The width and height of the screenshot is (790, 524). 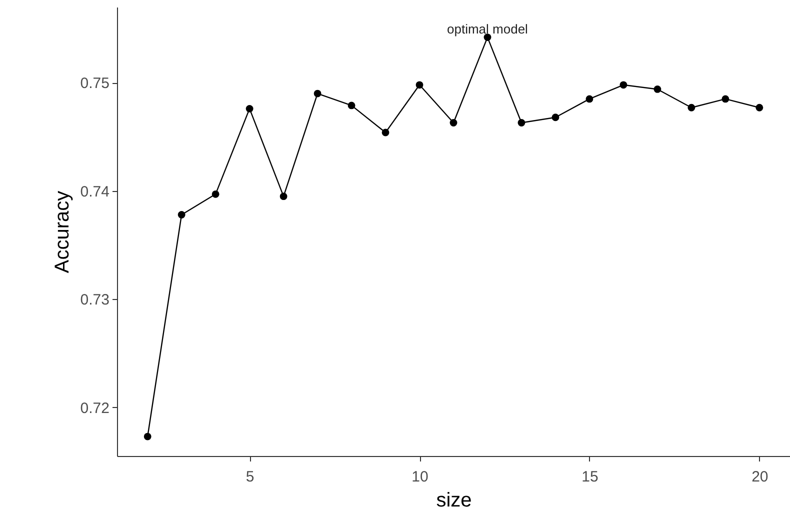 I want to click on x-tick-label: 20, so click(x=760, y=477).